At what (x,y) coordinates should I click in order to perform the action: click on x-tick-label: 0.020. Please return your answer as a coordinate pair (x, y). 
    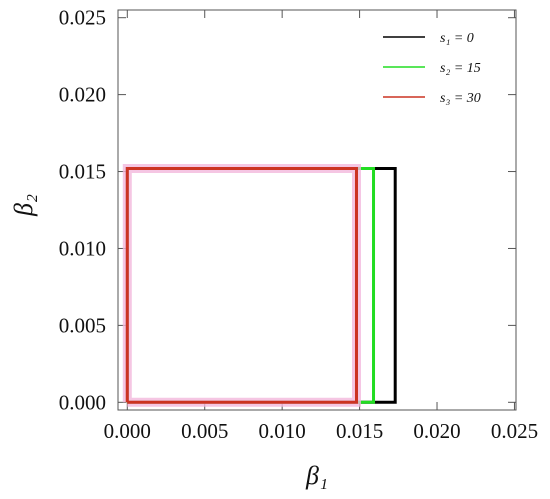
    Looking at the image, I should click on (436, 431).